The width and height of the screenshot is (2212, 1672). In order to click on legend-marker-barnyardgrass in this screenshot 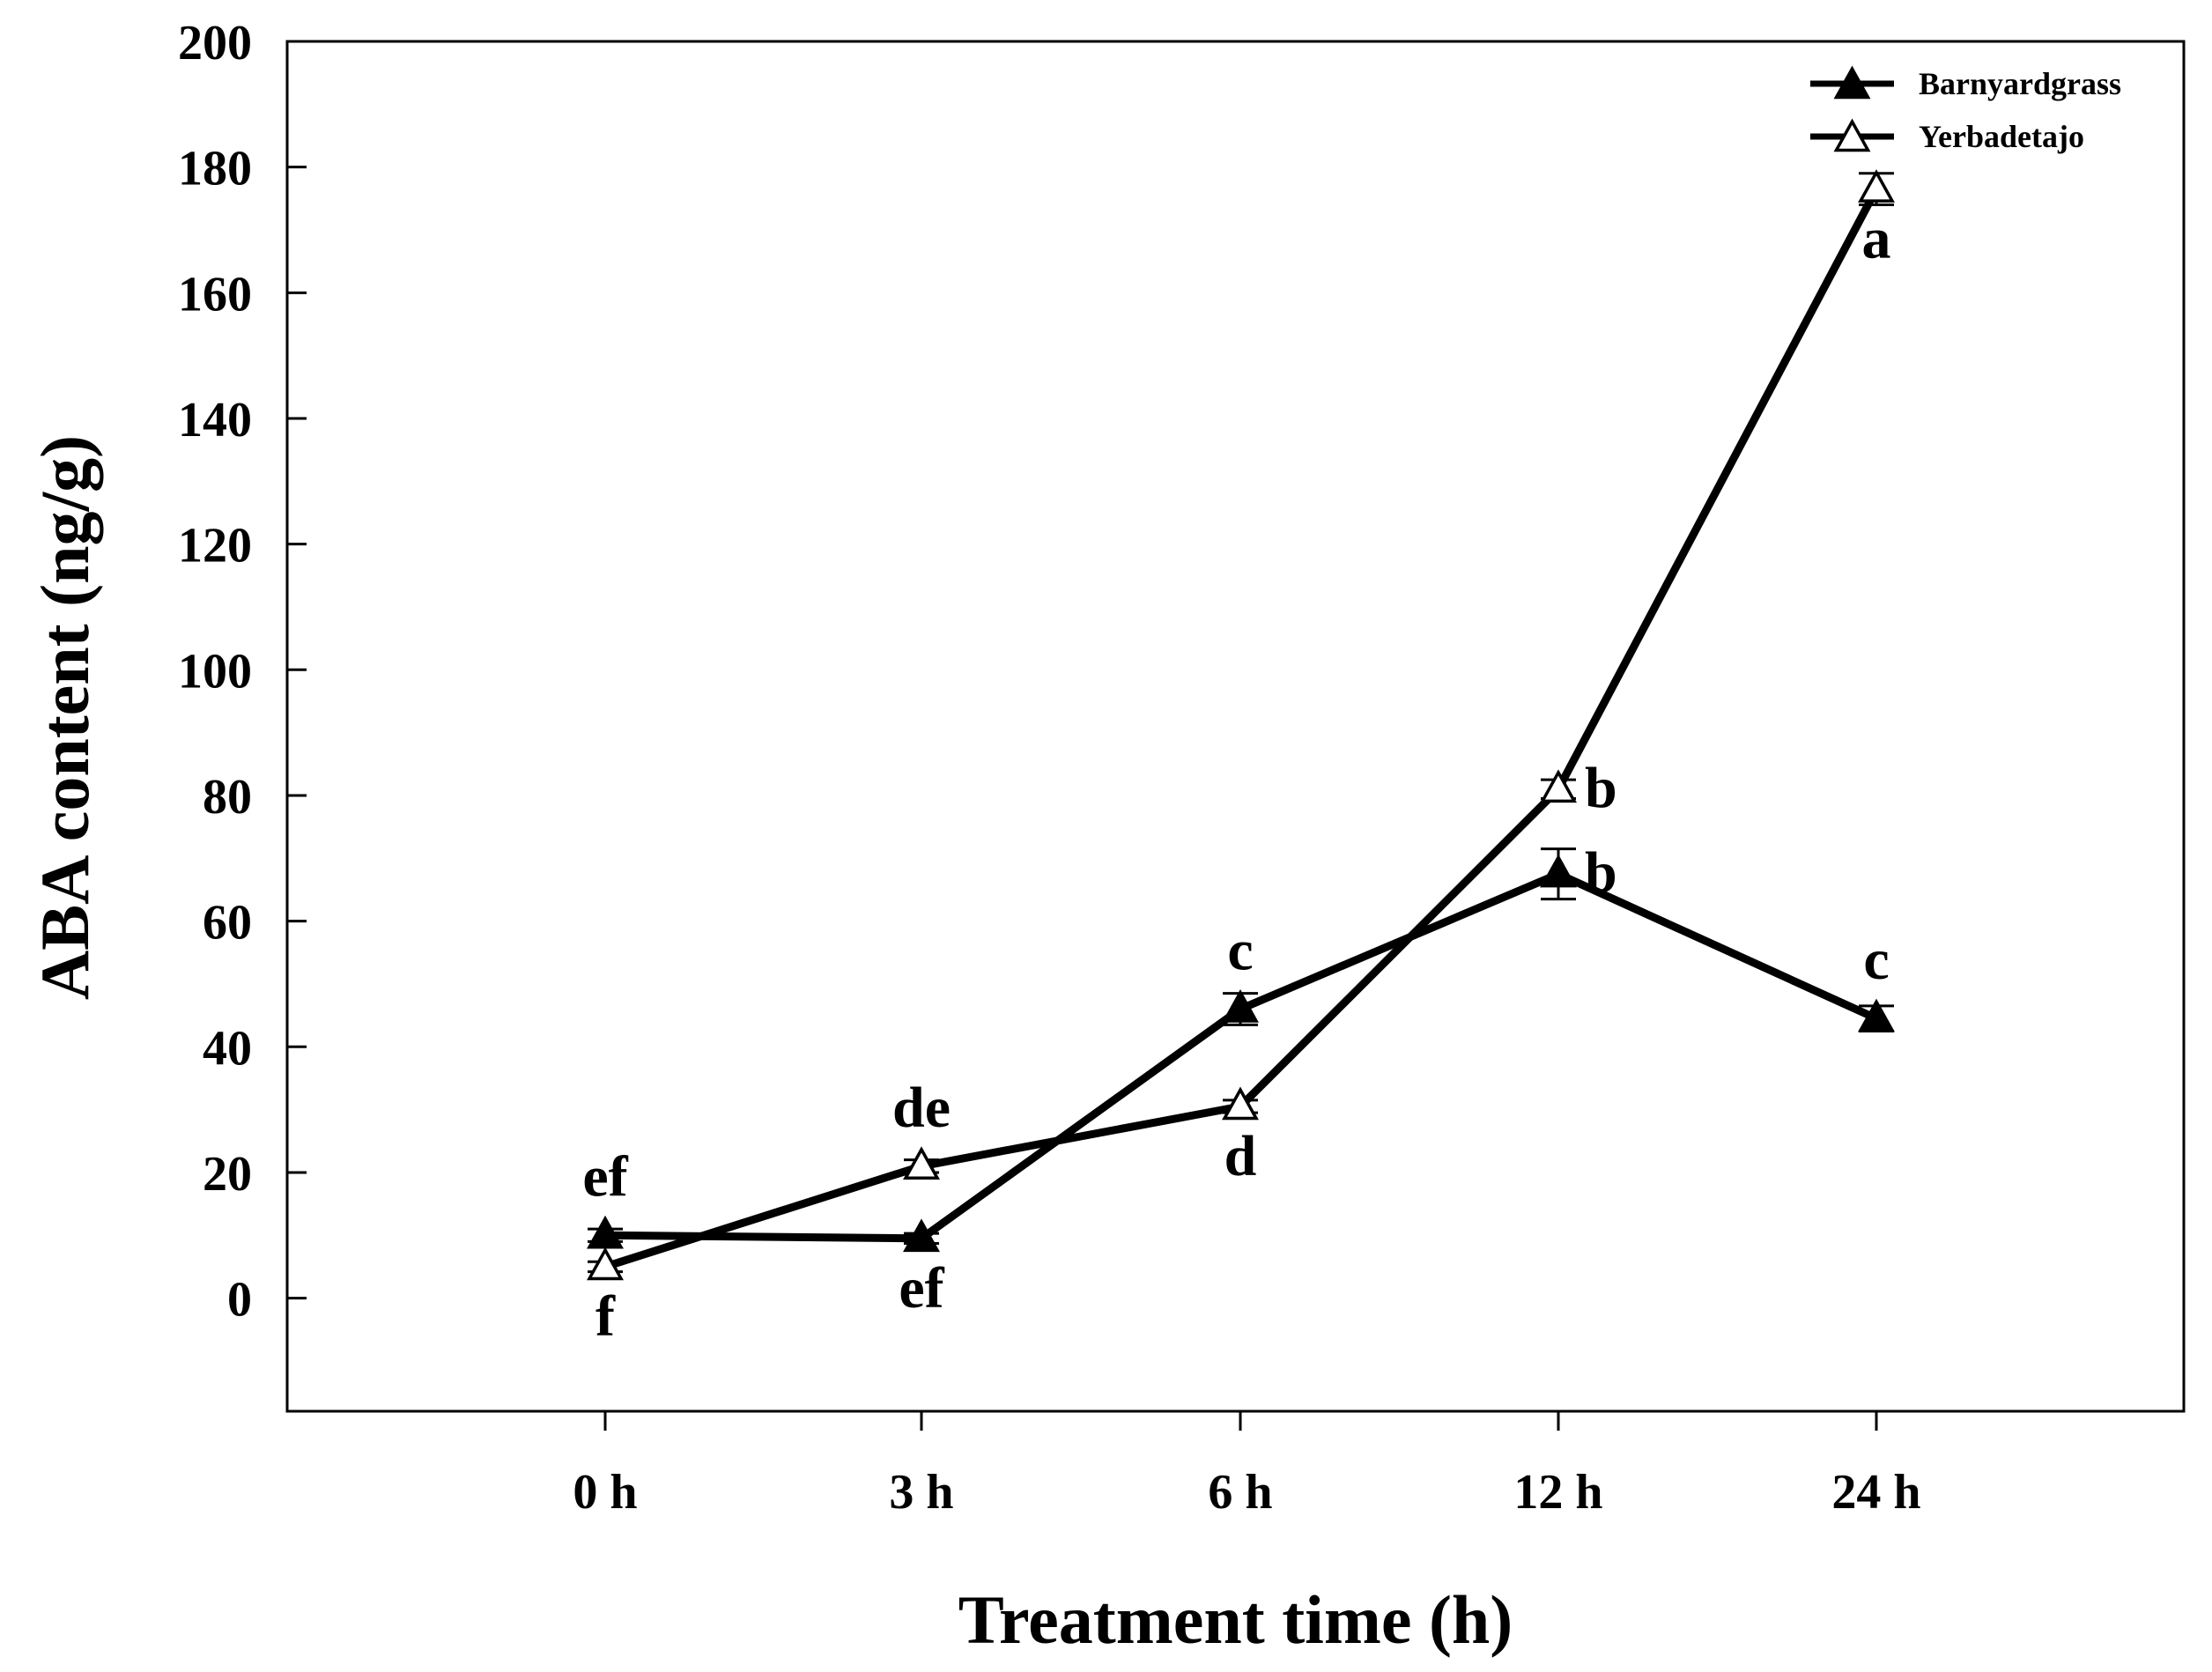, I will do `click(1852, 82)`.